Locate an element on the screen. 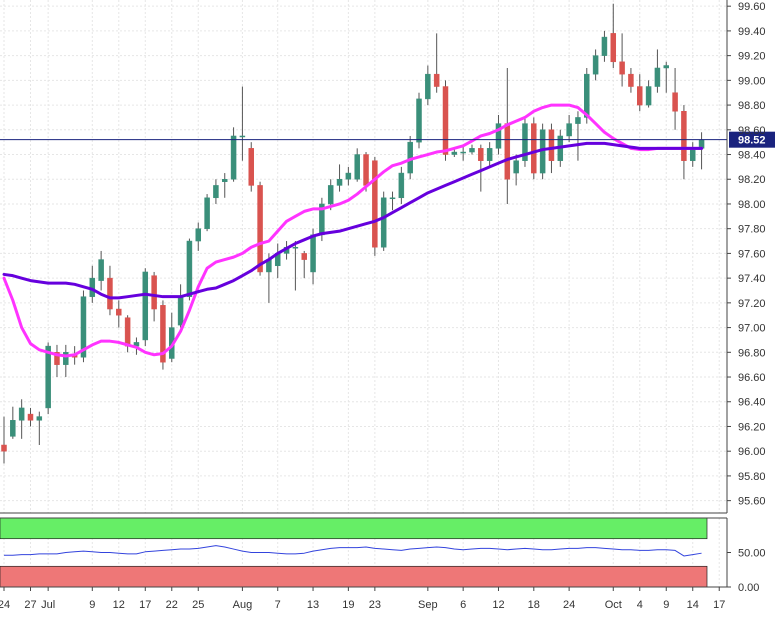  indicator-y-tick-label: 0.00 is located at coordinates (748, 588).